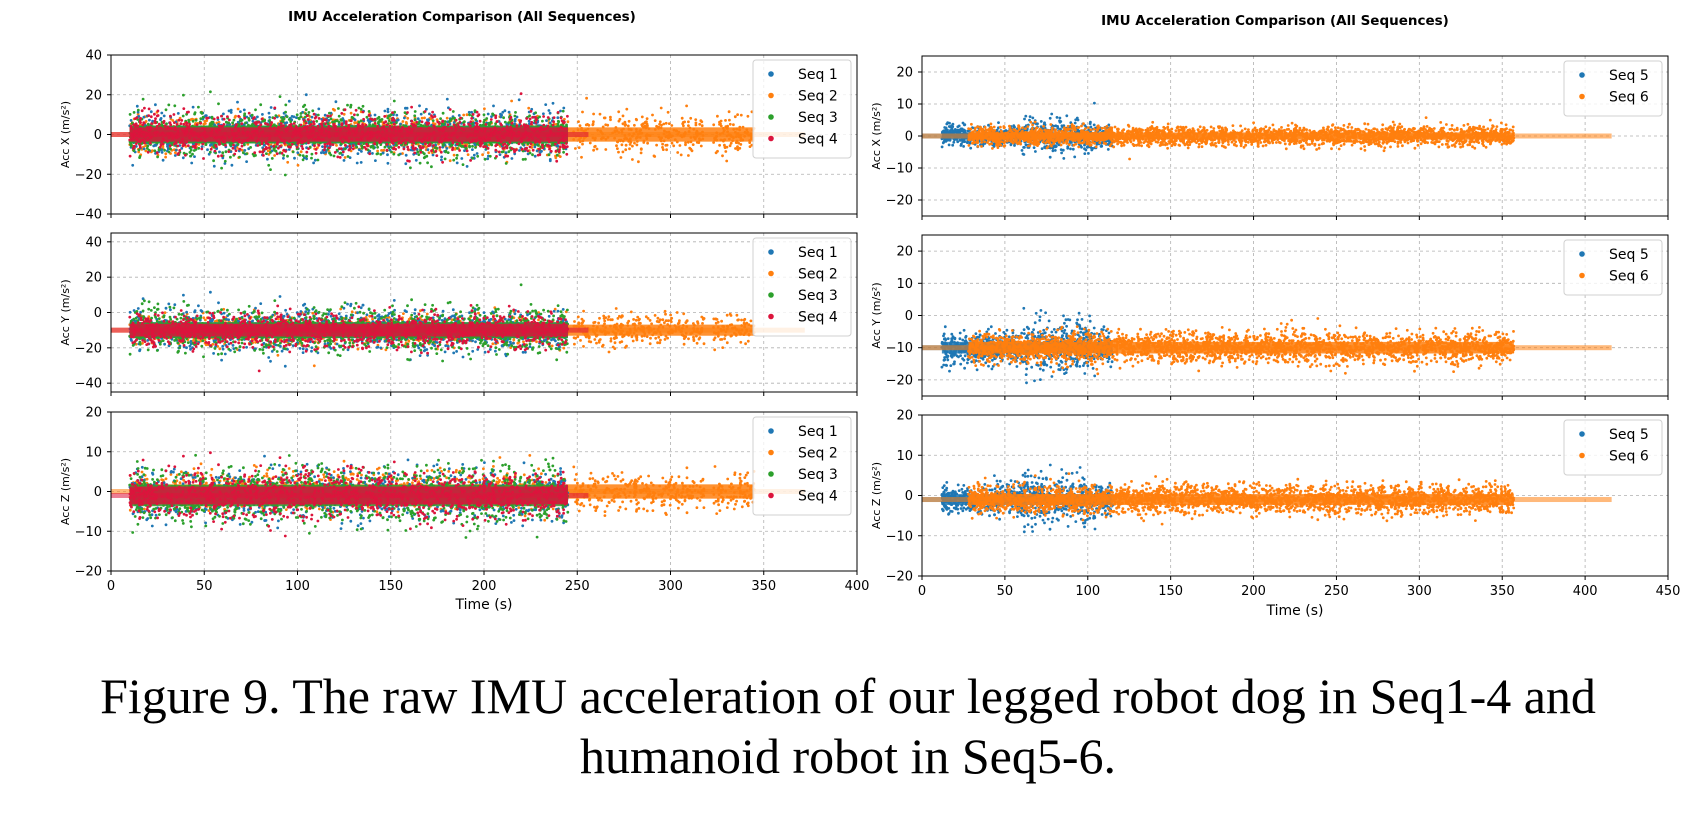  What do you see at coordinates (98, 135) in the screenshot?
I see `y-tick-label: 0` at bounding box center [98, 135].